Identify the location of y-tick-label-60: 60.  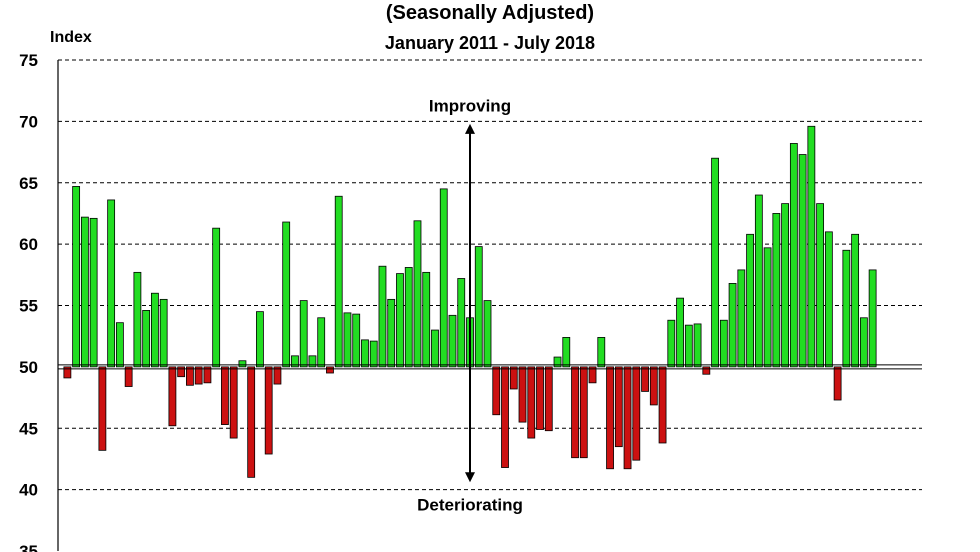
(28, 244).